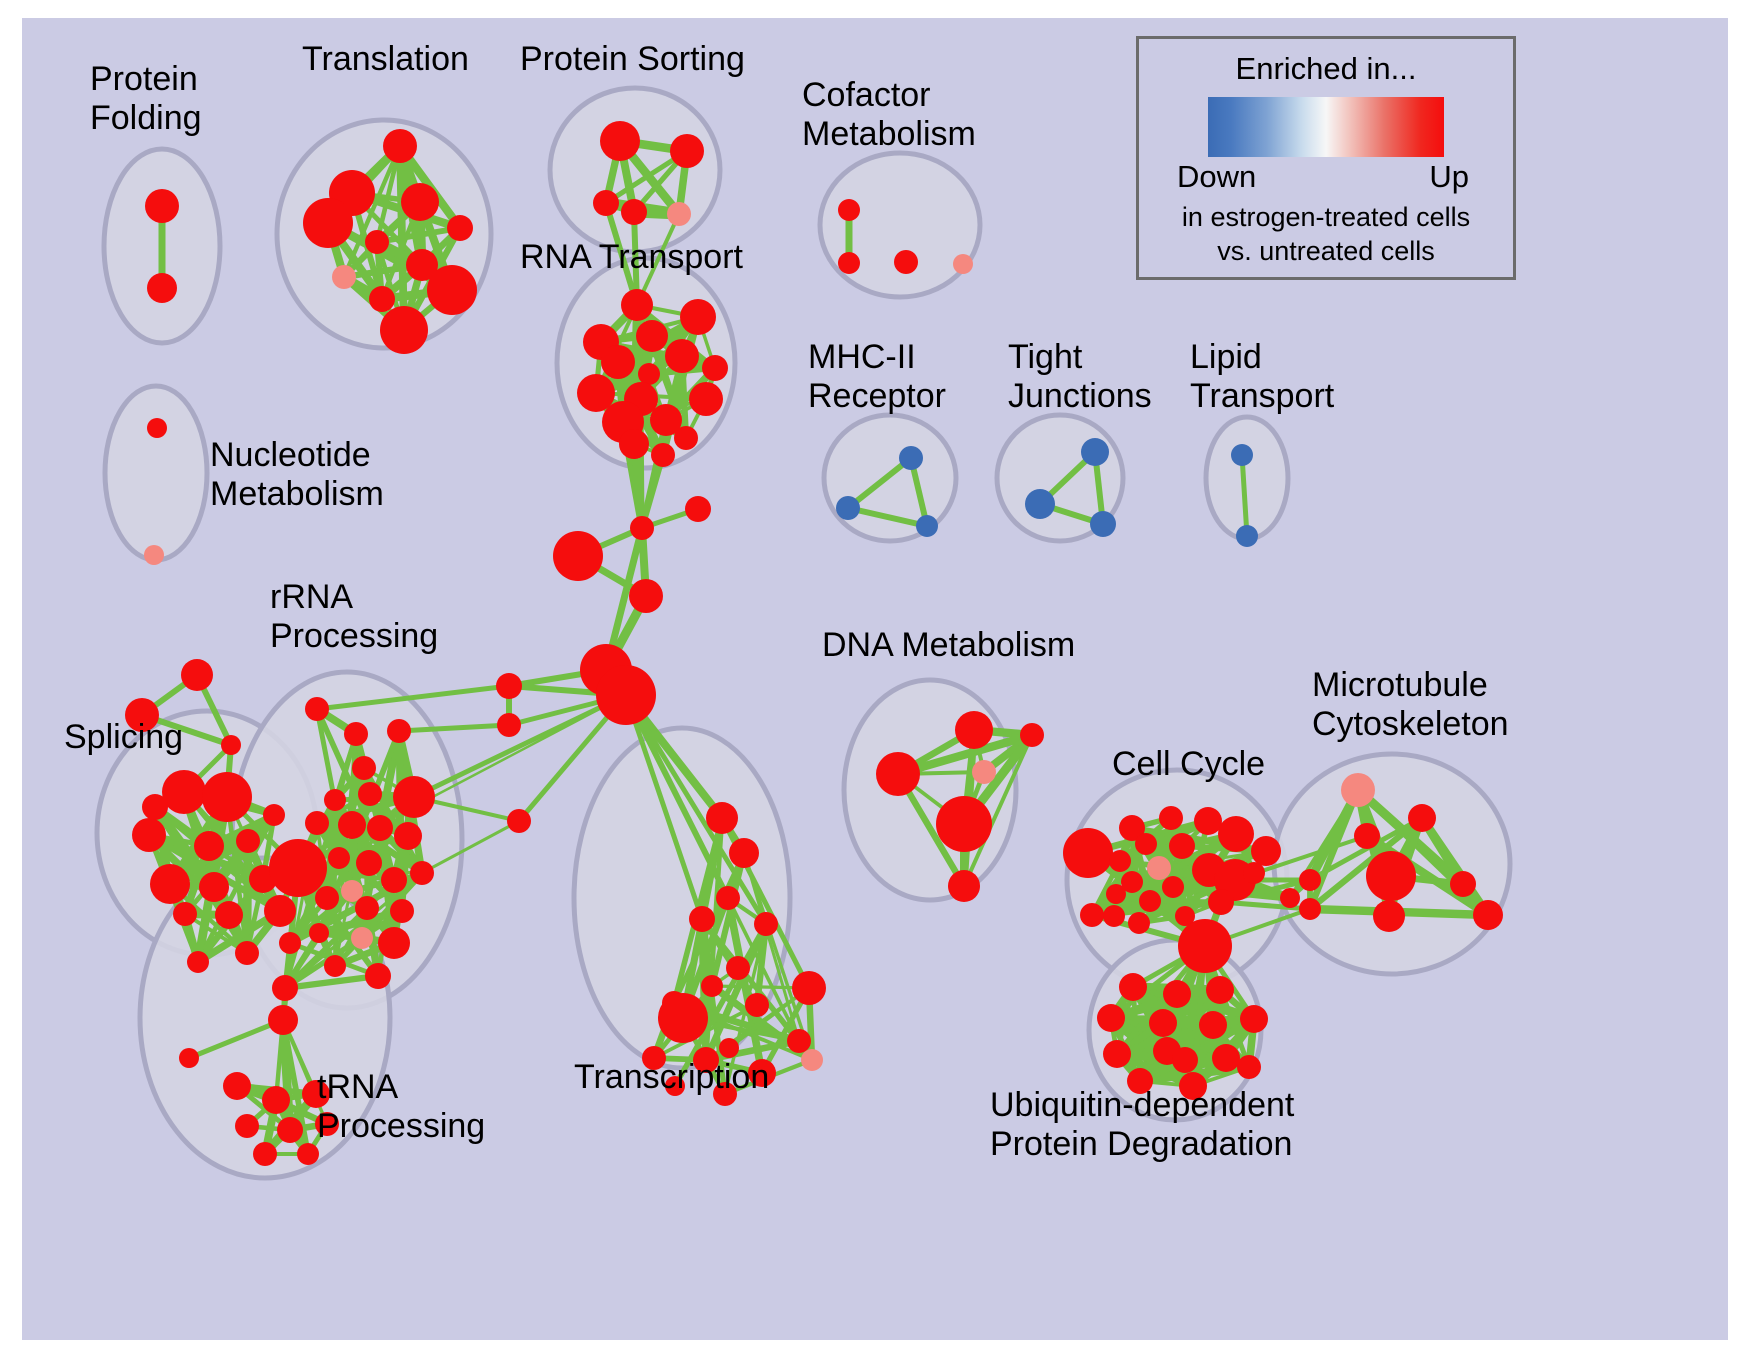 Image resolution: width=1750 pixels, height=1360 pixels. Describe the element at coordinates (900, 225) in the screenshot. I see `cluster-halo-cofactor-metabolism` at that location.